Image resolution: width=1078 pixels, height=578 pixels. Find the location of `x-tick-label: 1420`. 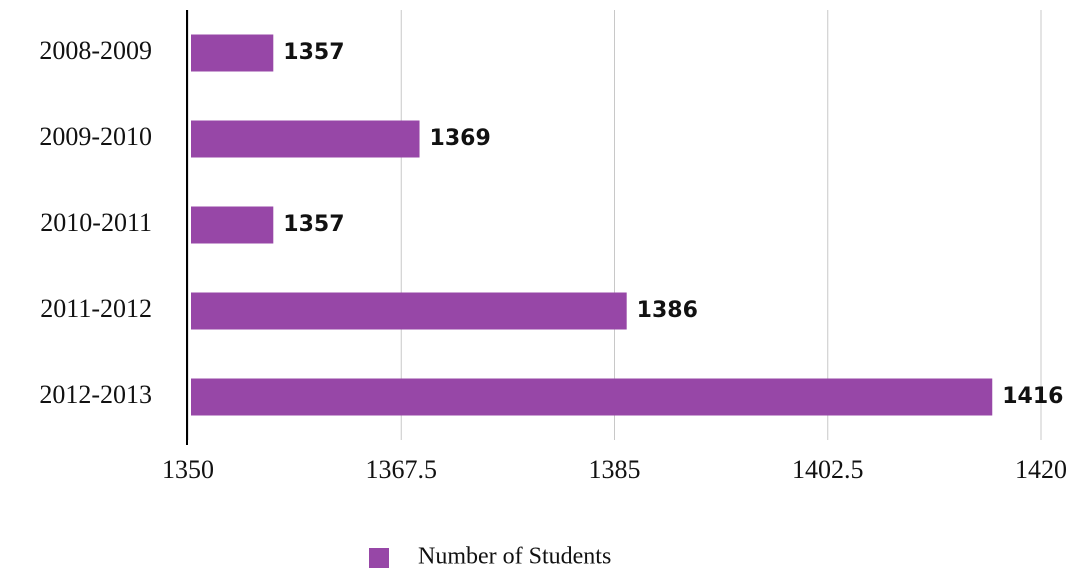

x-tick-label: 1420 is located at coordinates (1041, 469).